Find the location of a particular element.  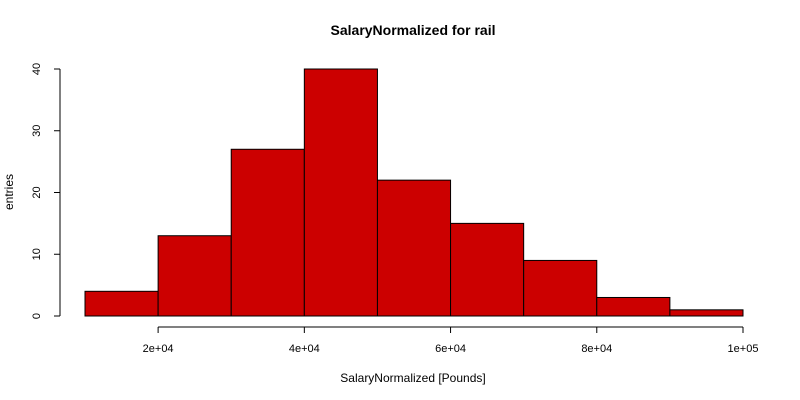

x-tick-label-3: 8e+04 is located at coordinates (596, 349).